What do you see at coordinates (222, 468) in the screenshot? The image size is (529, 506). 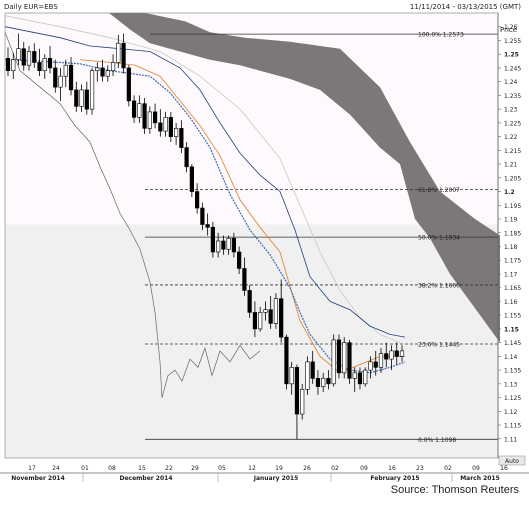 I see `date-tick-label: 05` at bounding box center [222, 468].